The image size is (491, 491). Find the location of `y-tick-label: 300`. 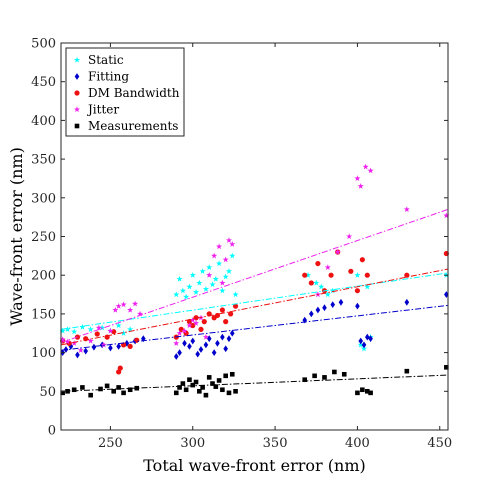

y-tick-label: 300 is located at coordinates (43, 198).